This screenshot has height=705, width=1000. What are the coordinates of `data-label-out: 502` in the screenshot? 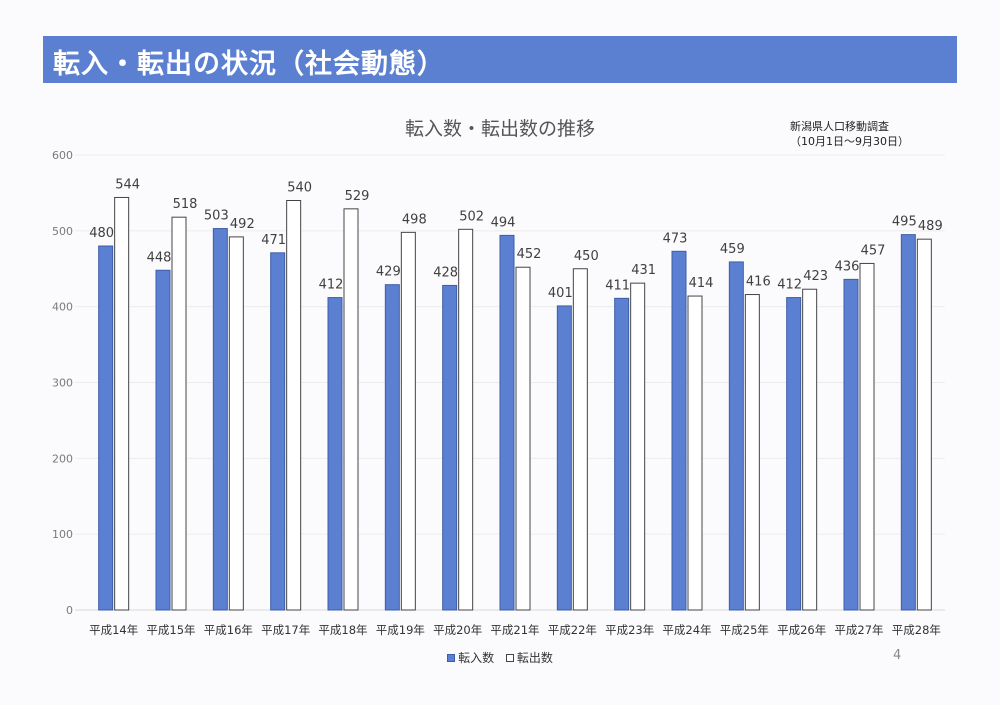 It's located at (471, 216).